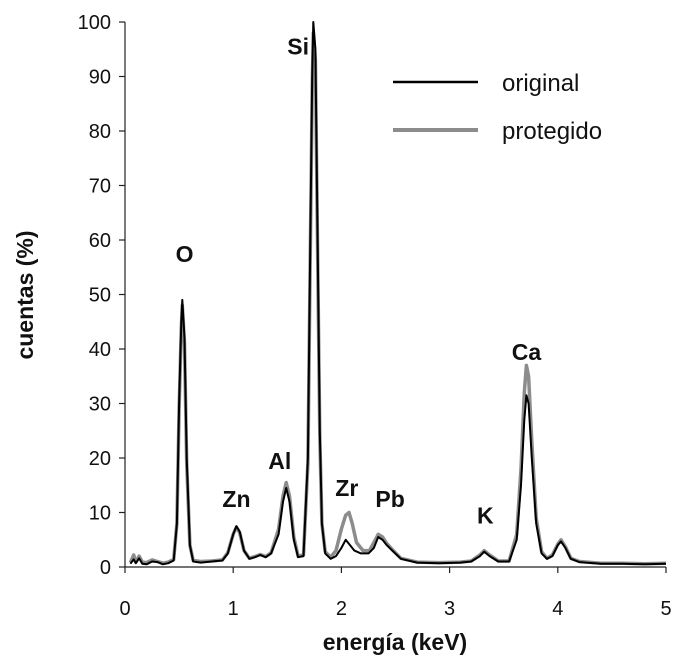 Image resolution: width=675 pixels, height=661 pixels. What do you see at coordinates (279, 461) in the screenshot?
I see `peak-label-al: Al` at bounding box center [279, 461].